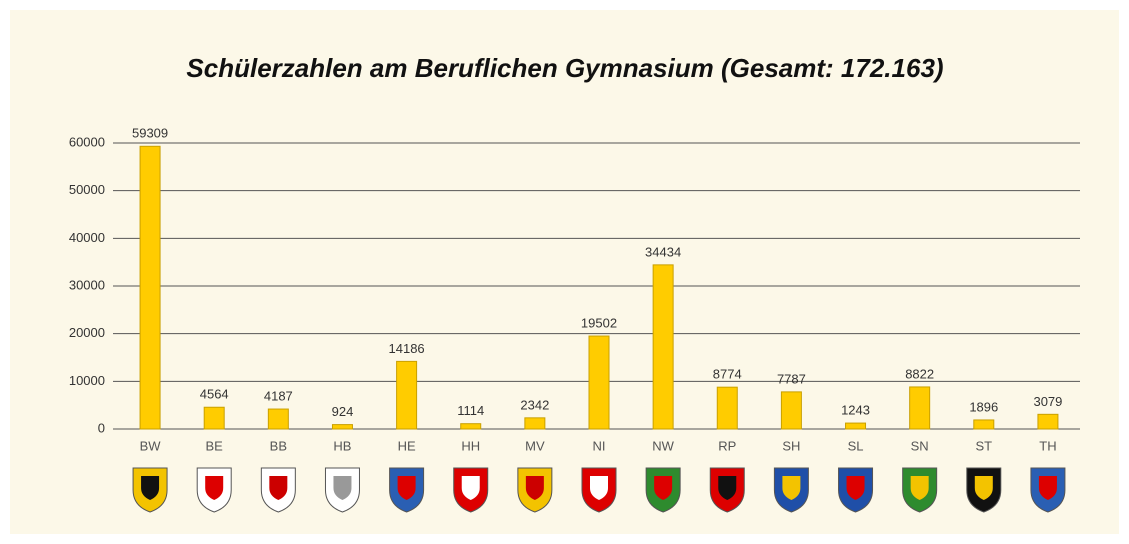  Describe the element at coordinates (470, 445) in the screenshot. I see `x-tick-label: HH` at that location.